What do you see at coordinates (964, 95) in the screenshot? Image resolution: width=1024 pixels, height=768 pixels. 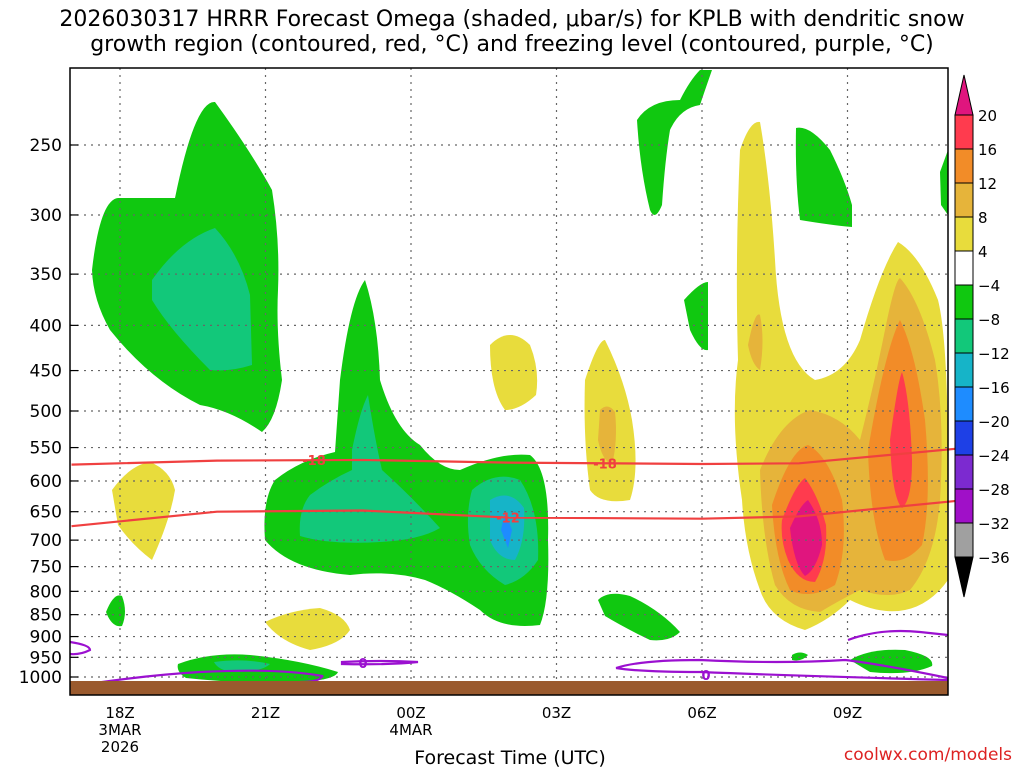 I see `colorbar-top-arrow` at bounding box center [964, 95].